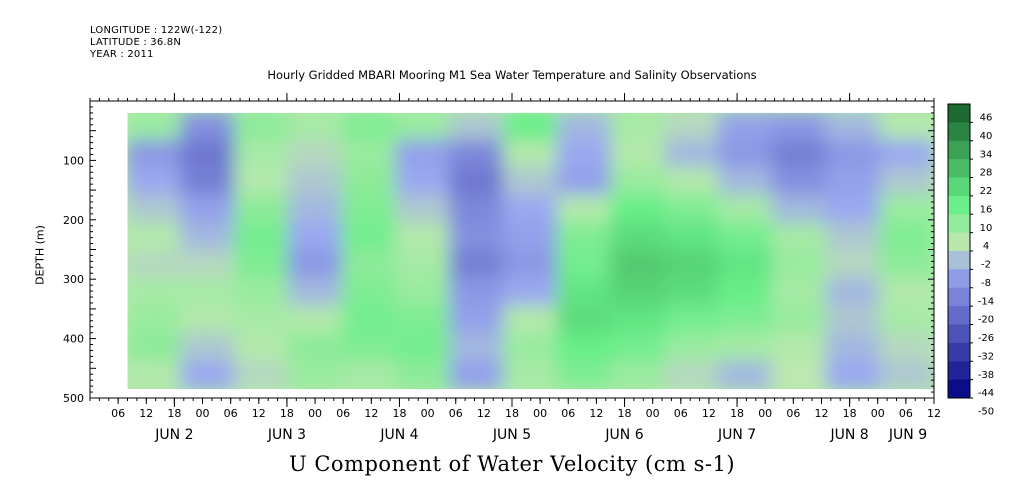  Describe the element at coordinates (986, 154) in the screenshot. I see `colorbar-label: 34` at that location.